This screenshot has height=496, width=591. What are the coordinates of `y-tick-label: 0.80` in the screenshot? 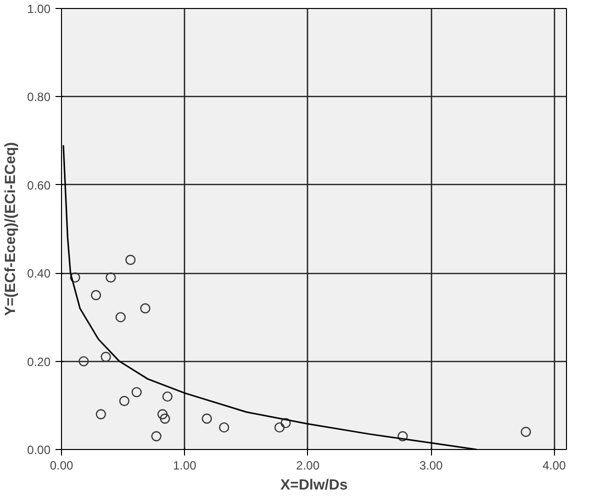 It's located at (39, 97).